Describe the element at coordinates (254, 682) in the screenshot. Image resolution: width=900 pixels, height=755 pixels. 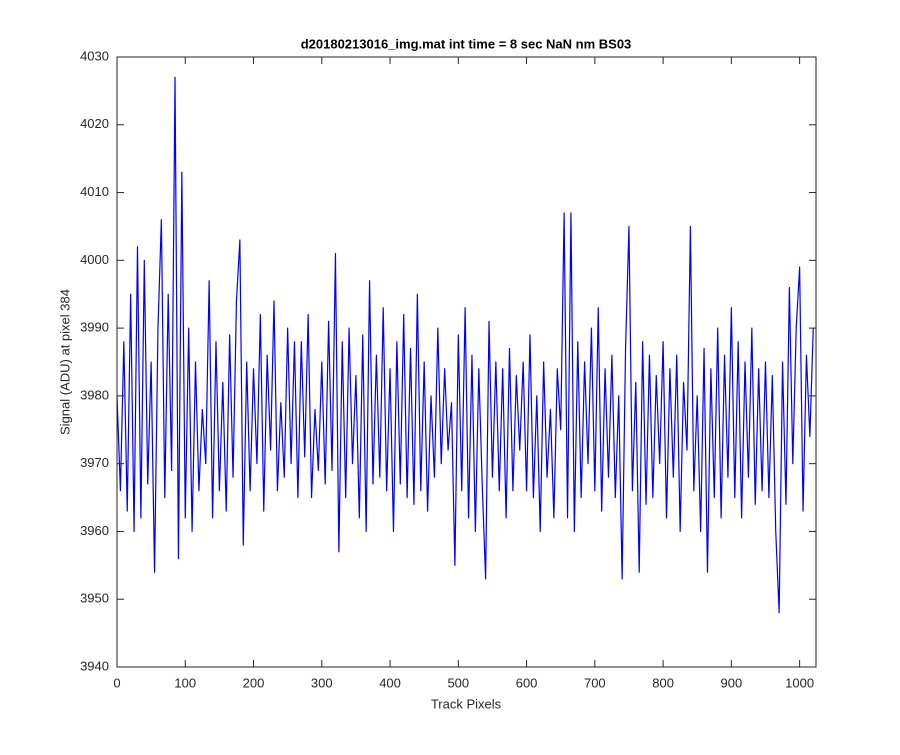
I see `x-tick-label: 200` at that location.